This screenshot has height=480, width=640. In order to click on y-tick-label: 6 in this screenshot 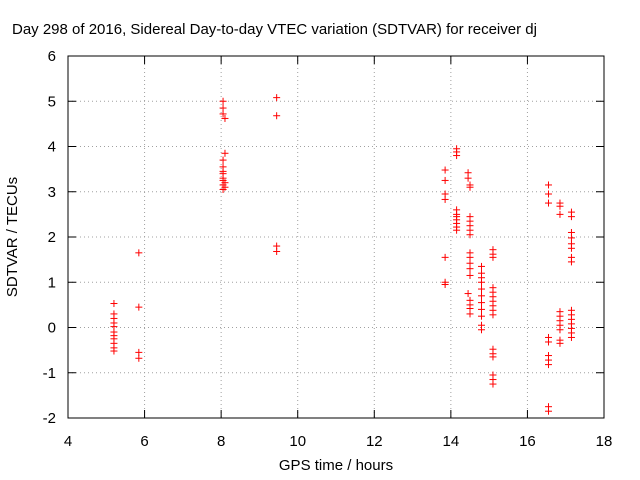, I will do `click(52, 56)`.